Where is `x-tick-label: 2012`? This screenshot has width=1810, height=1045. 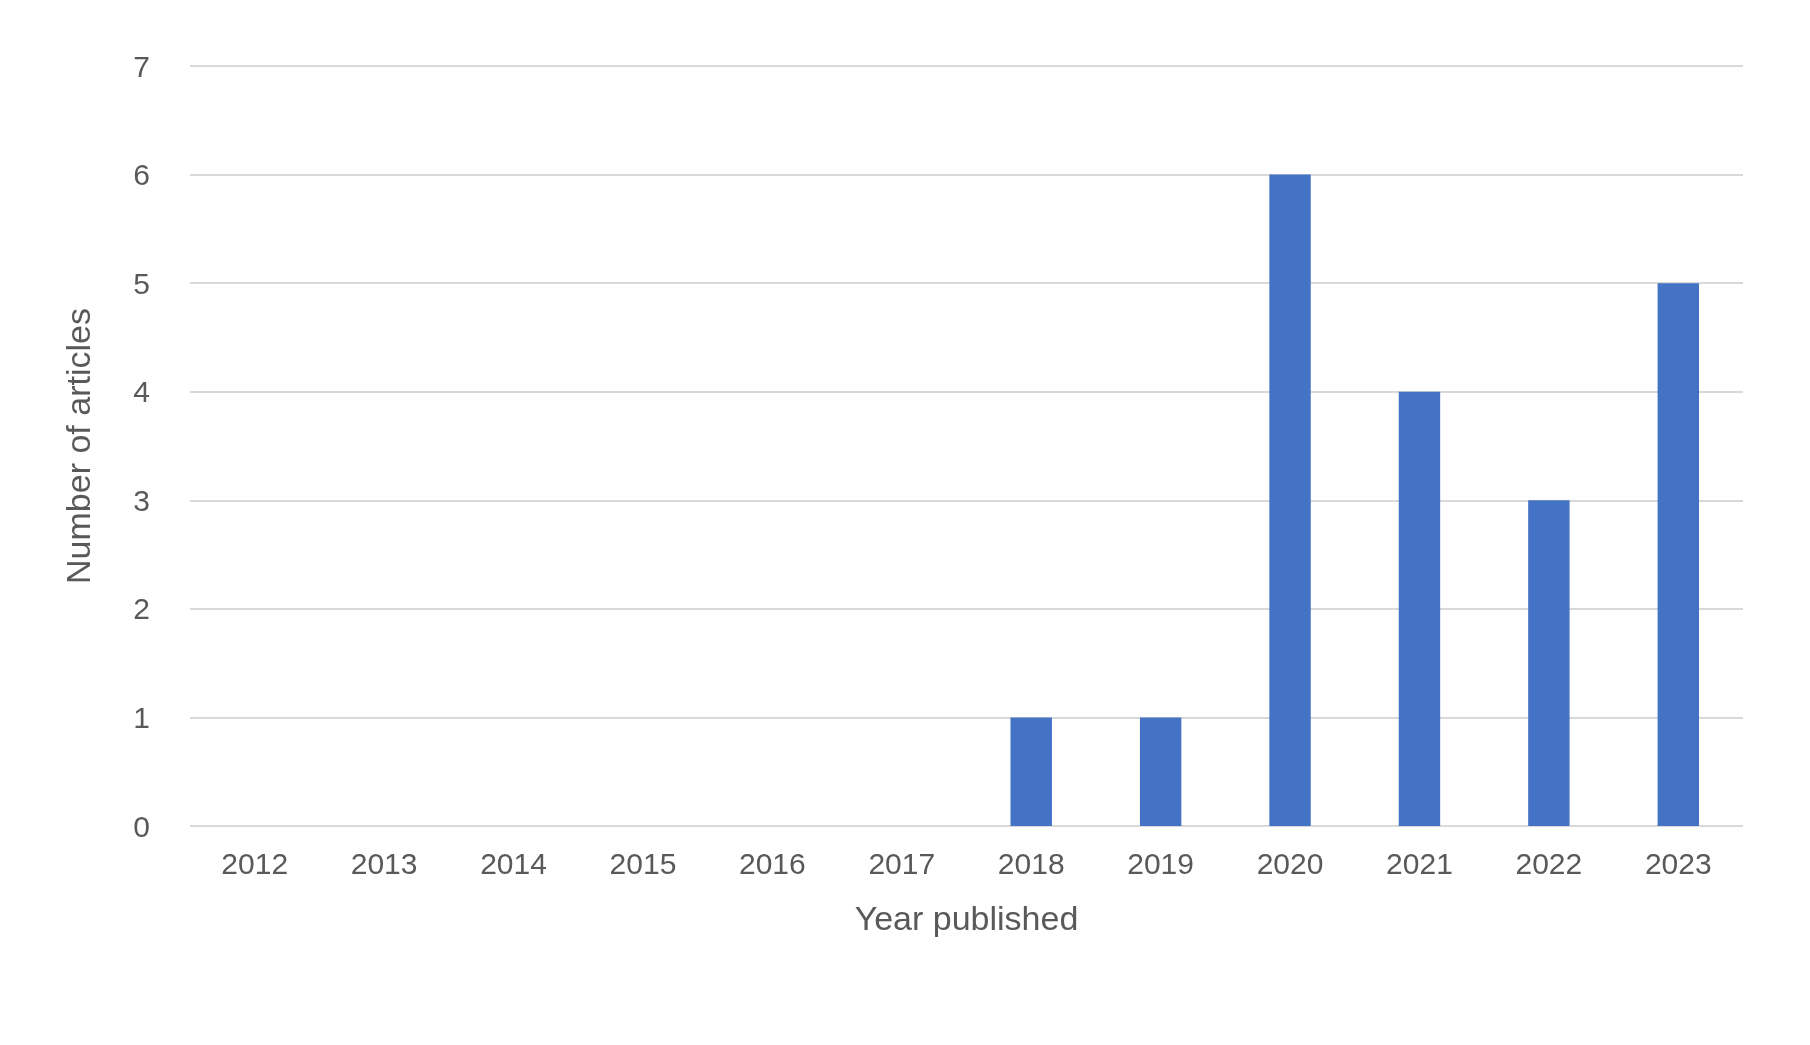 x-tick-label: 2012 is located at coordinates (255, 863).